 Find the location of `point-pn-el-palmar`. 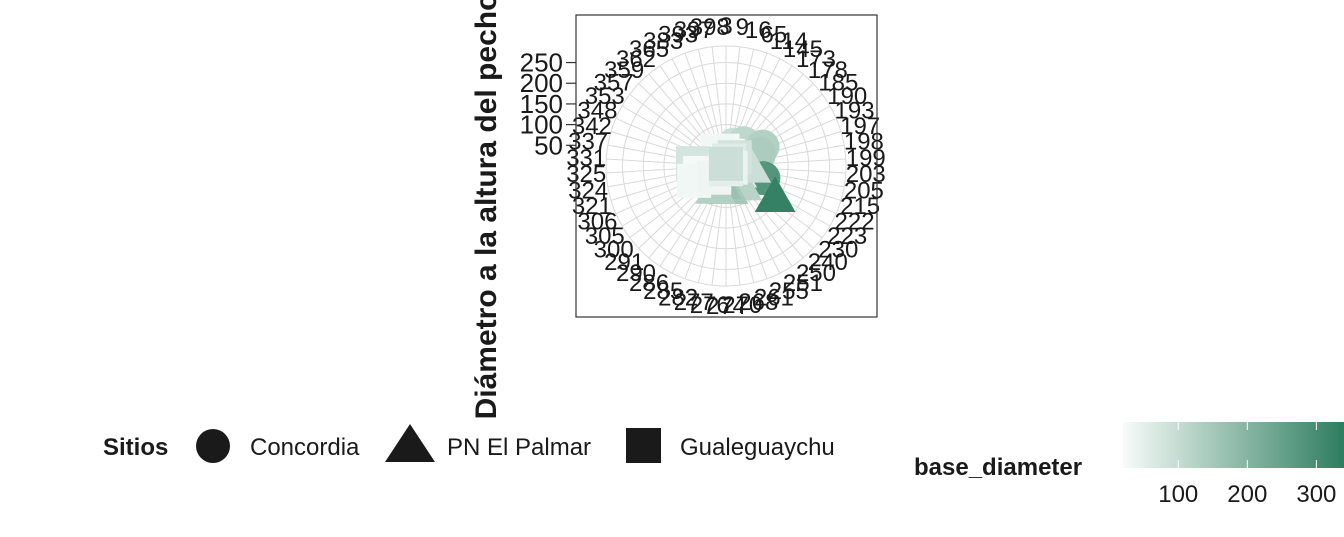

point-pn-el-palmar is located at coordinates (775, 194).